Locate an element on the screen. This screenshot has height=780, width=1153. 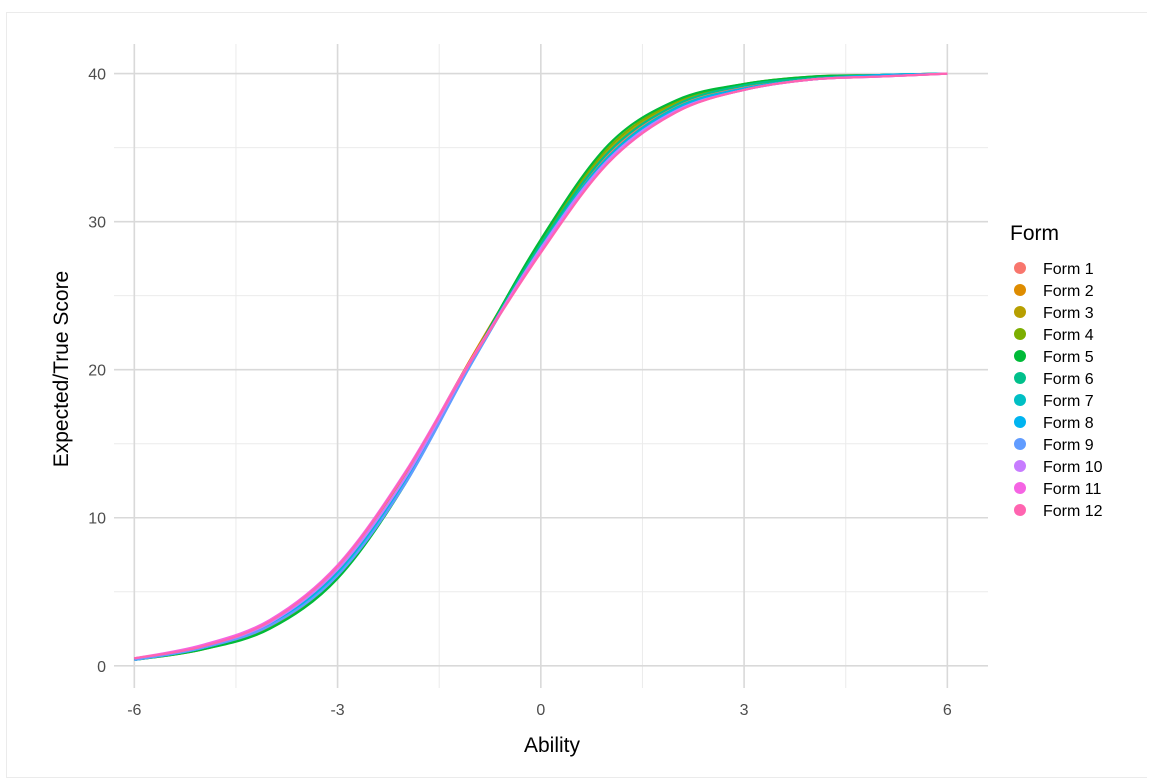
legend-label: Form 9 is located at coordinates (1068, 445).